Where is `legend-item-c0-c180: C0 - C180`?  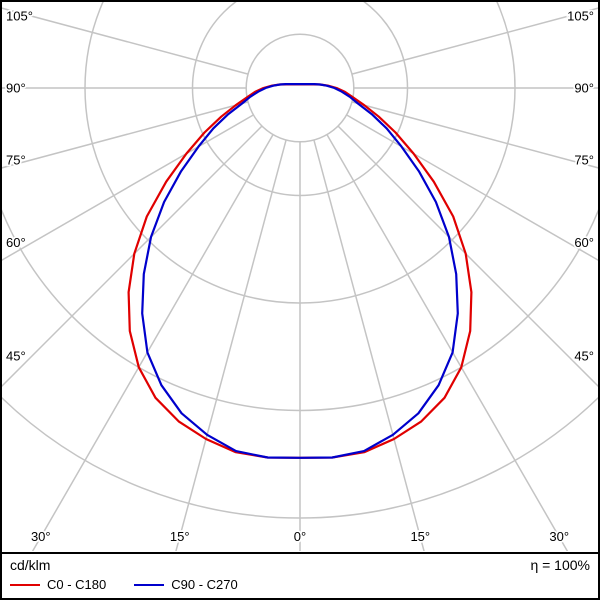
legend-item-c0-c180: C0 - C180 is located at coordinates (58, 585).